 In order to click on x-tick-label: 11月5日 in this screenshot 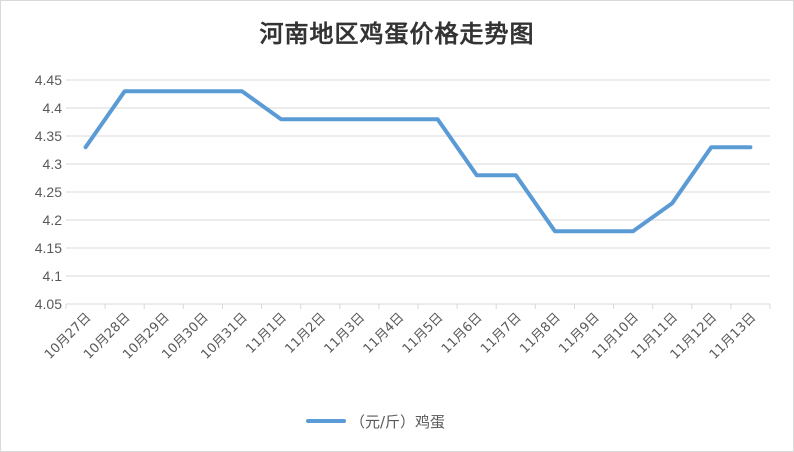, I will do `click(423, 333)`.